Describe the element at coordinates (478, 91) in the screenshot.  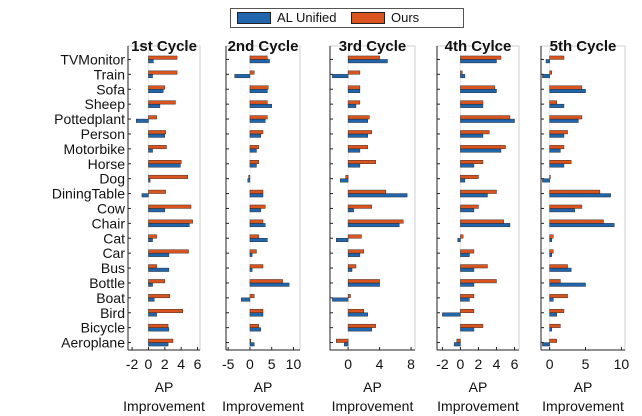
I see `panel-4-bar-al-unified-sofa` at that location.